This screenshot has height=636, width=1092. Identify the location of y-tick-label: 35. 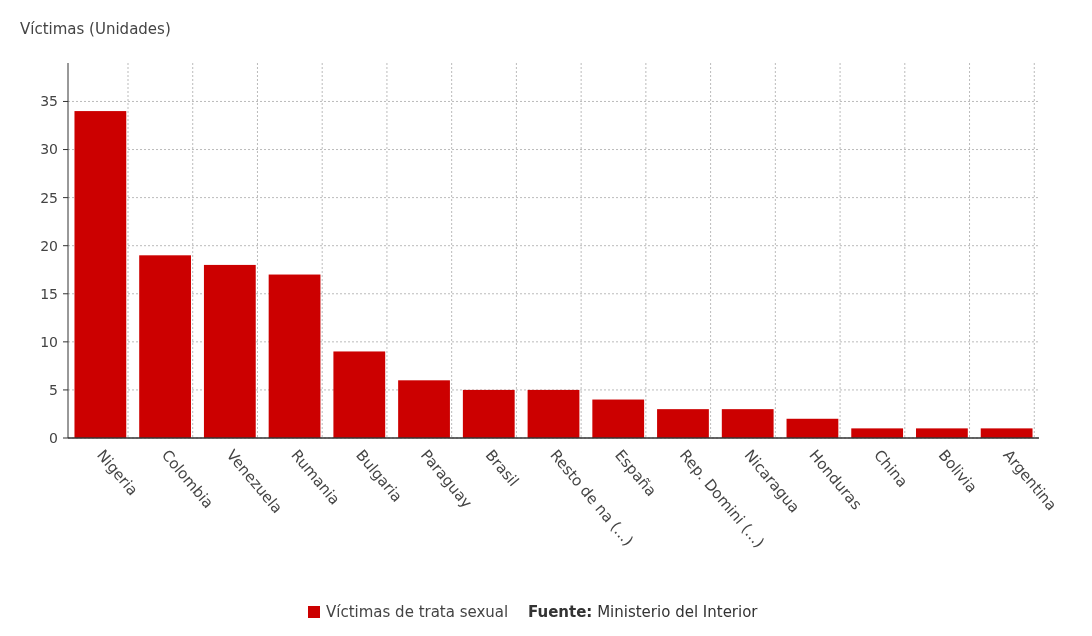
(49, 101).